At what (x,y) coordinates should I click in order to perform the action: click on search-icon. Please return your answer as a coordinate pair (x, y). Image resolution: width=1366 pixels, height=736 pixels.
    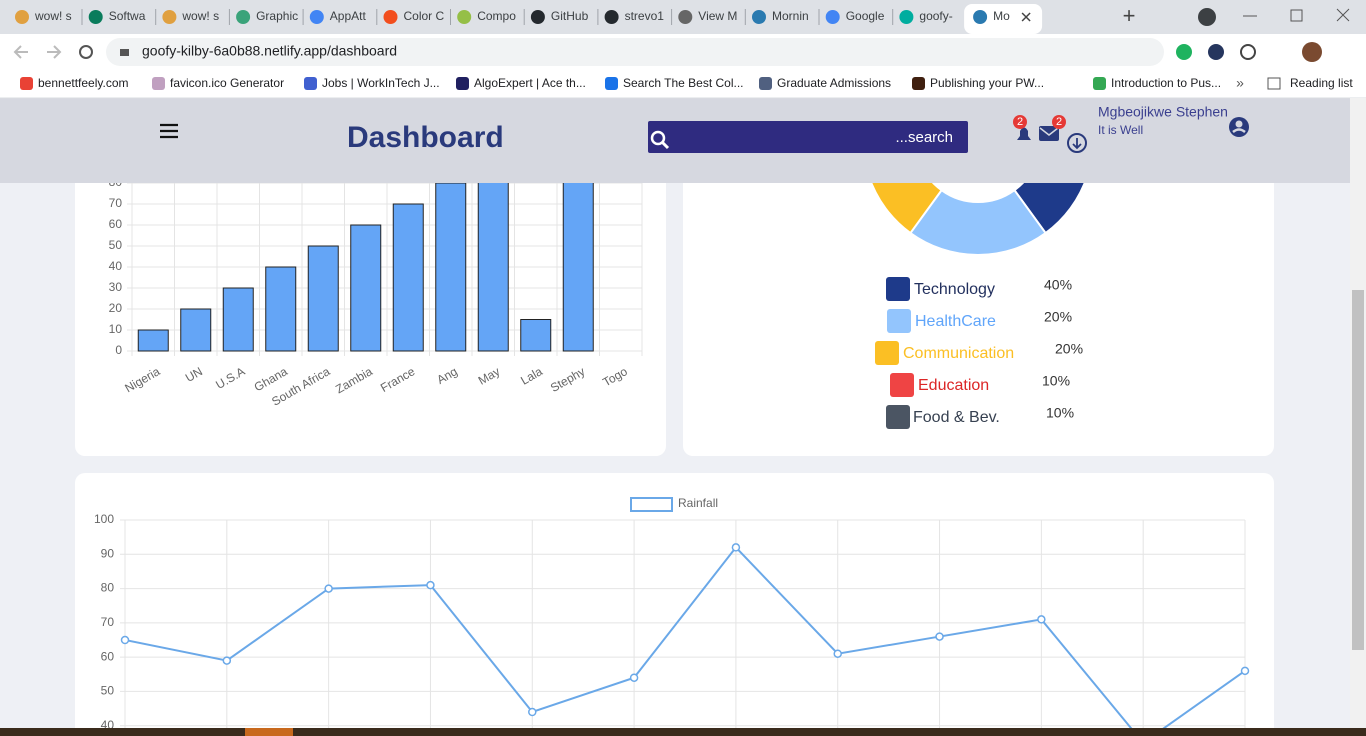
    Looking at the image, I should click on (658, 138).